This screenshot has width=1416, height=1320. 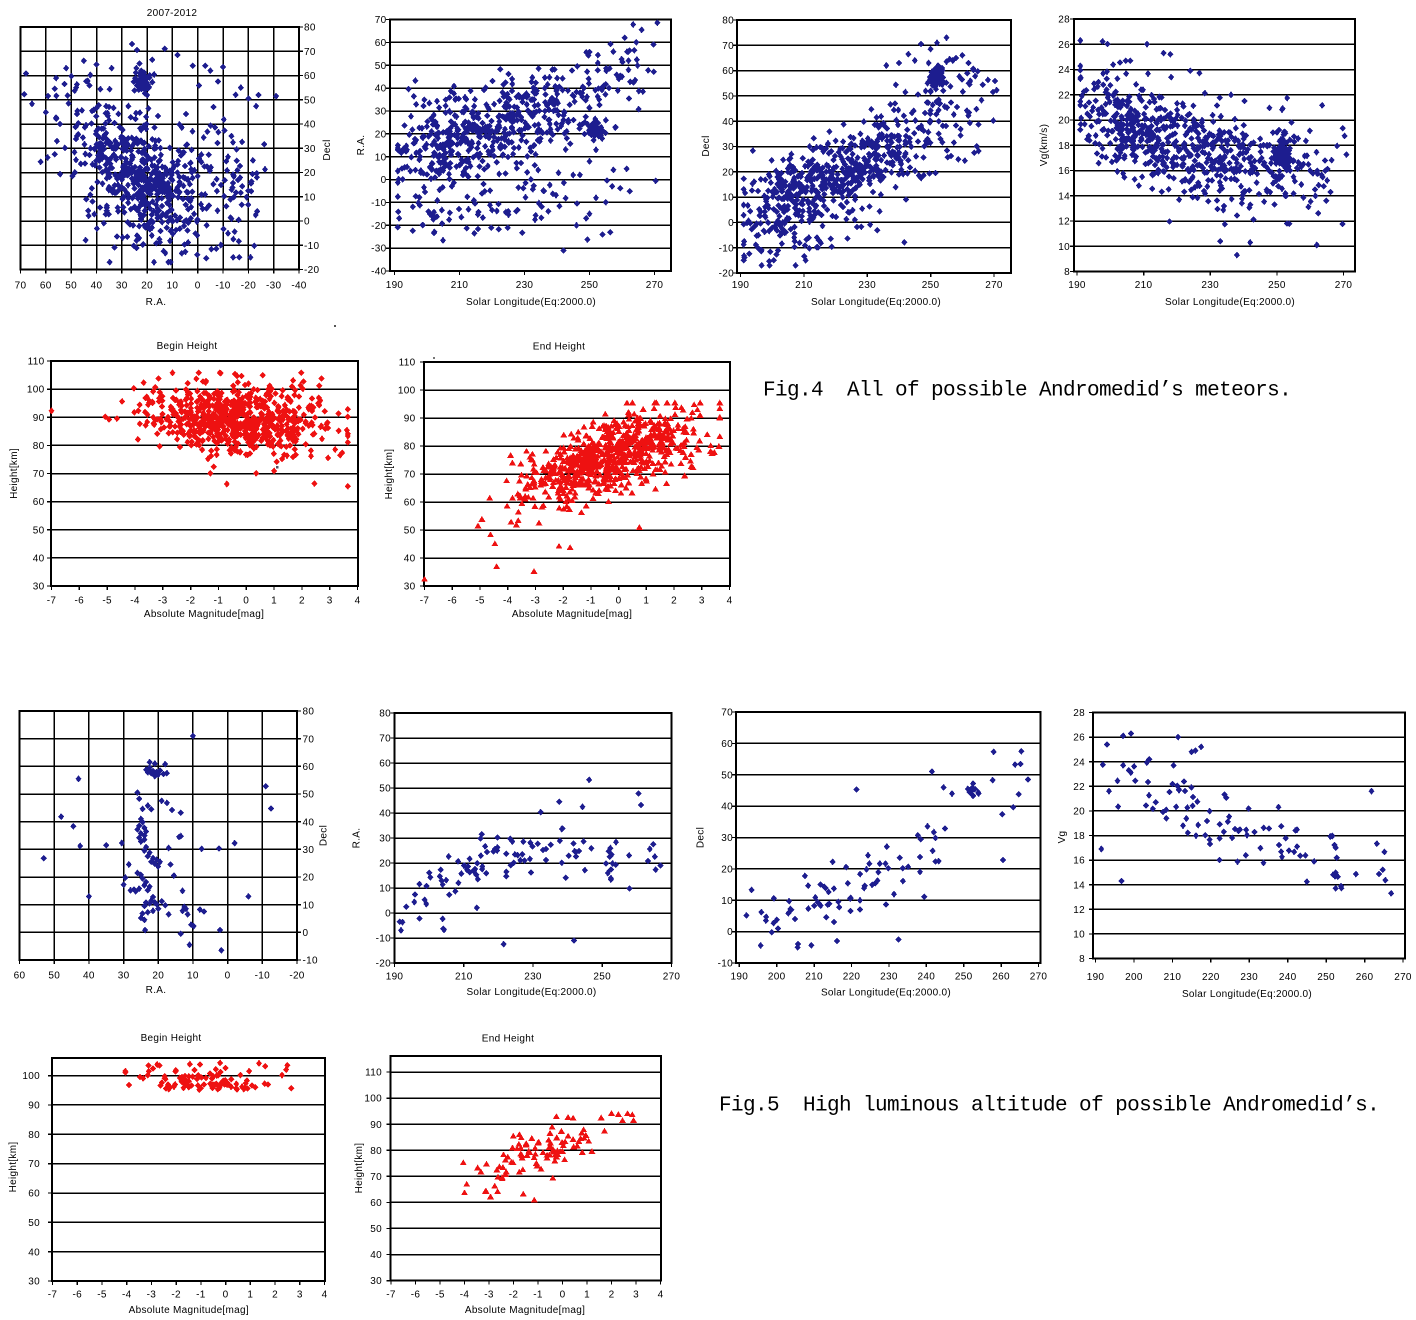 I want to click on svg-text: 8, so click(x=1067, y=272).